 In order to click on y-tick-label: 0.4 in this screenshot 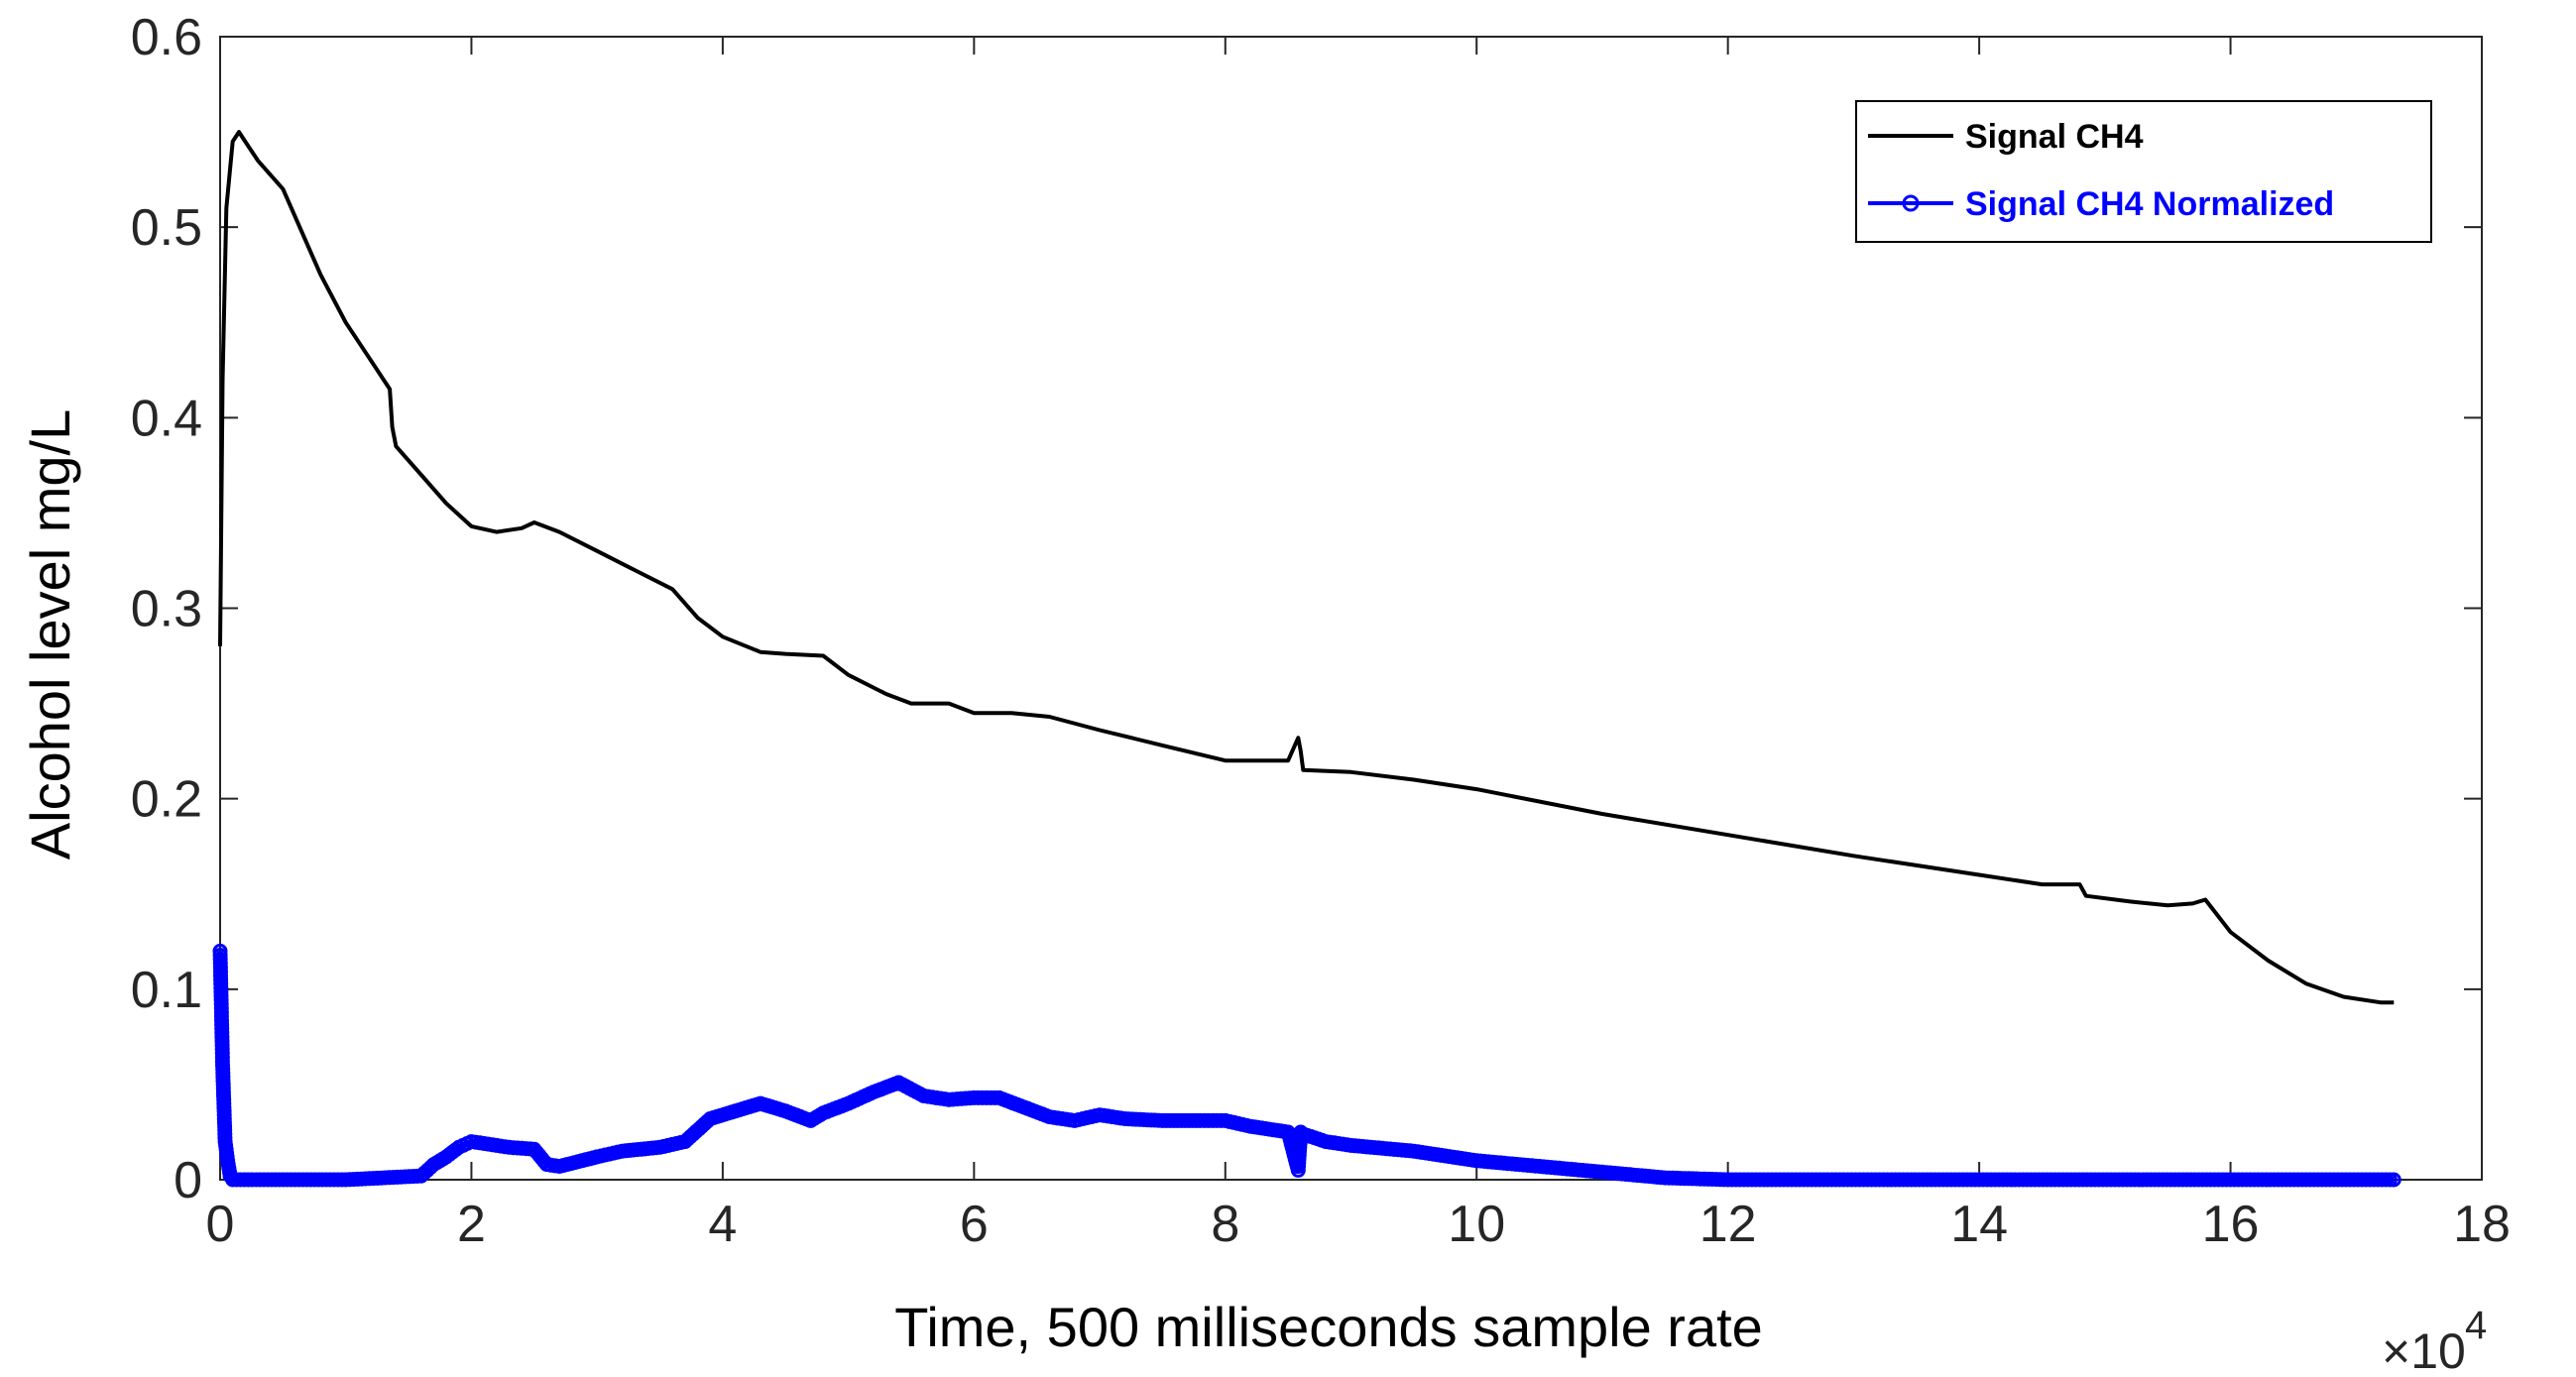, I will do `click(166, 418)`.